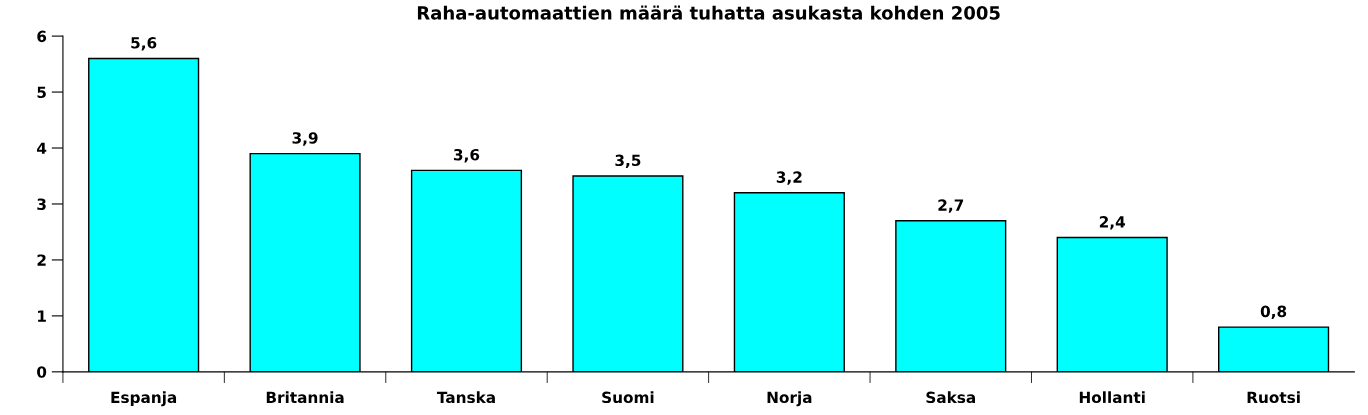  Describe the element at coordinates (41, 92) in the screenshot. I see `y-tick-label: 5` at that location.